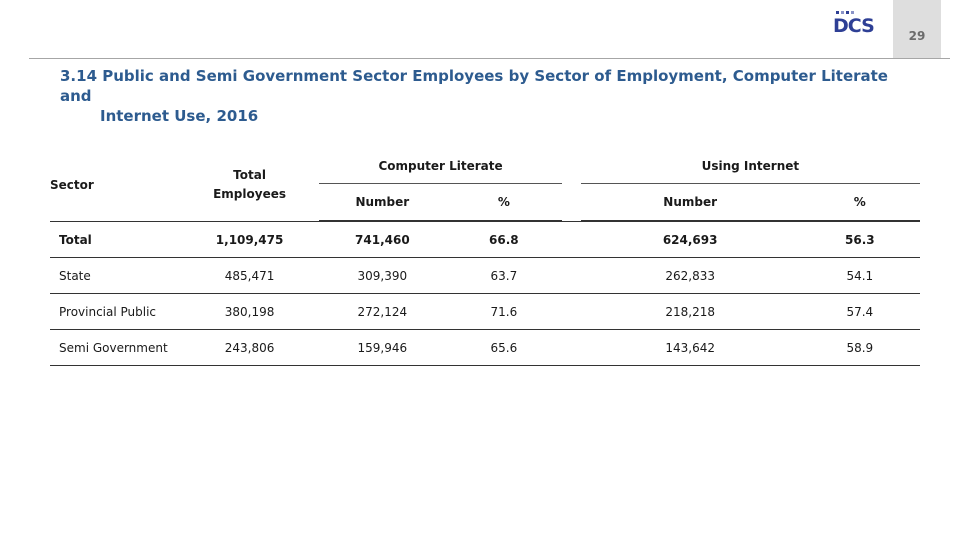 The image size is (980, 551). I want to click on cell-cl-percent: 63.7, so click(504, 275).